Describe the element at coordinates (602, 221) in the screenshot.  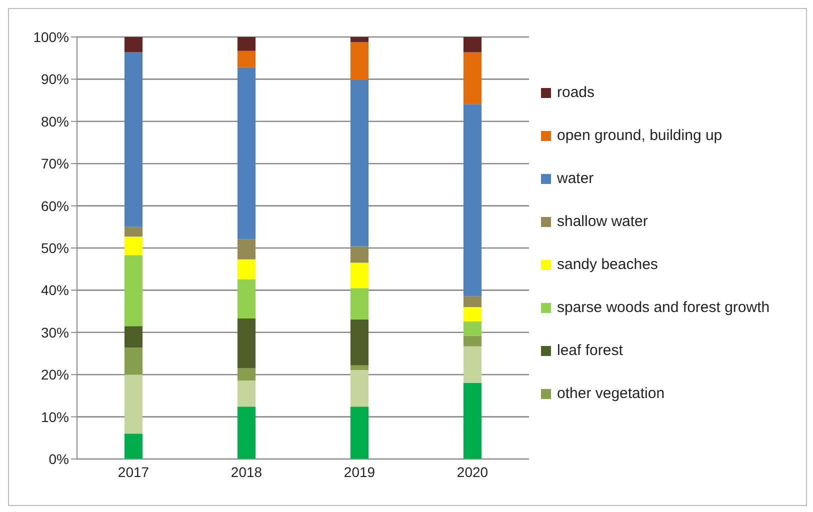
I see `legend-label: shallow water` at that location.